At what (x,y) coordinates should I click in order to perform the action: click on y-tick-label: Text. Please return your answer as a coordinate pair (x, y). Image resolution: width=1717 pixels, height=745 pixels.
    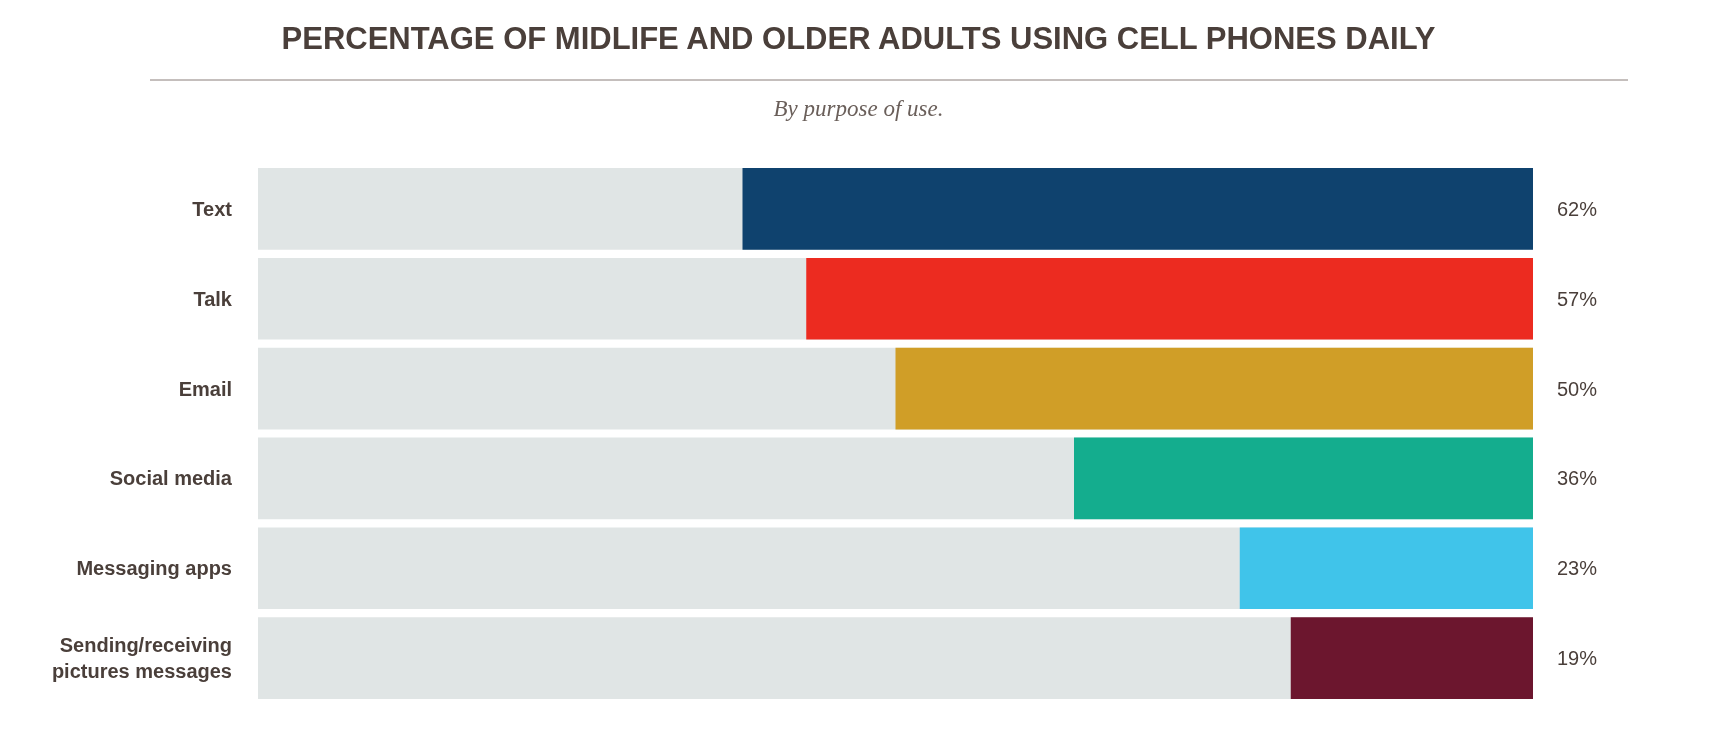
    Looking at the image, I should click on (212, 208).